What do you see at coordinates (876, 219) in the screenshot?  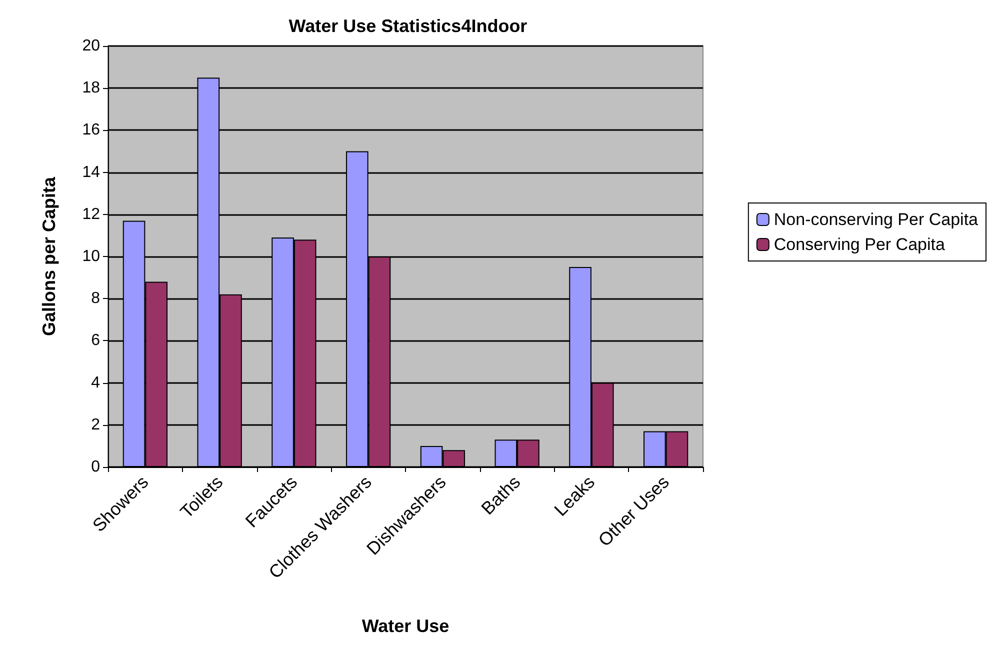 I see `legend-label: Non-conserving Per Capita` at bounding box center [876, 219].